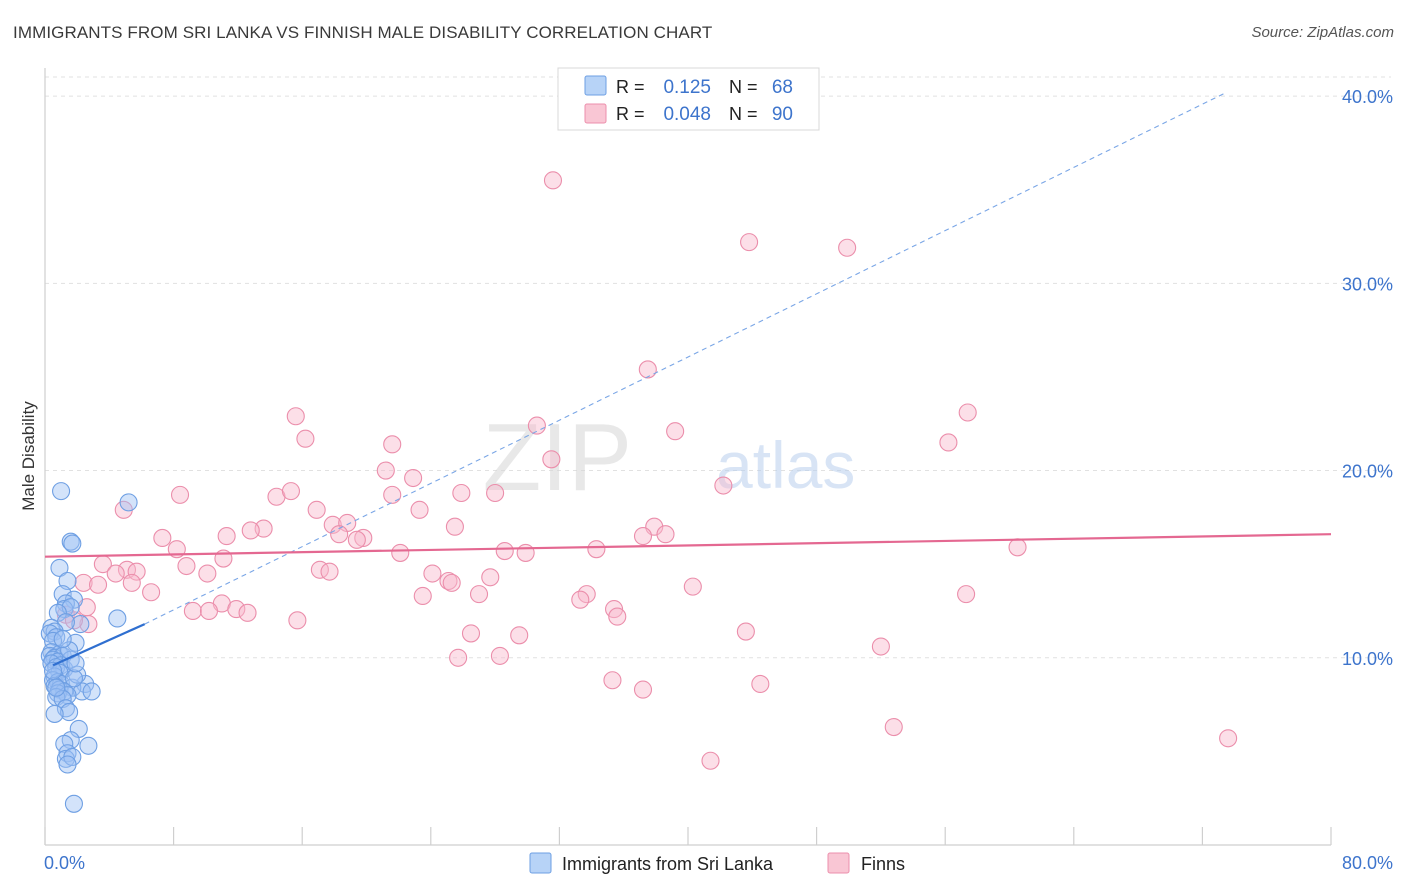 The width and height of the screenshot is (1406, 892). Describe the element at coordinates (630, 87) in the screenshot. I see `stats-r-label-1: R =` at that location.